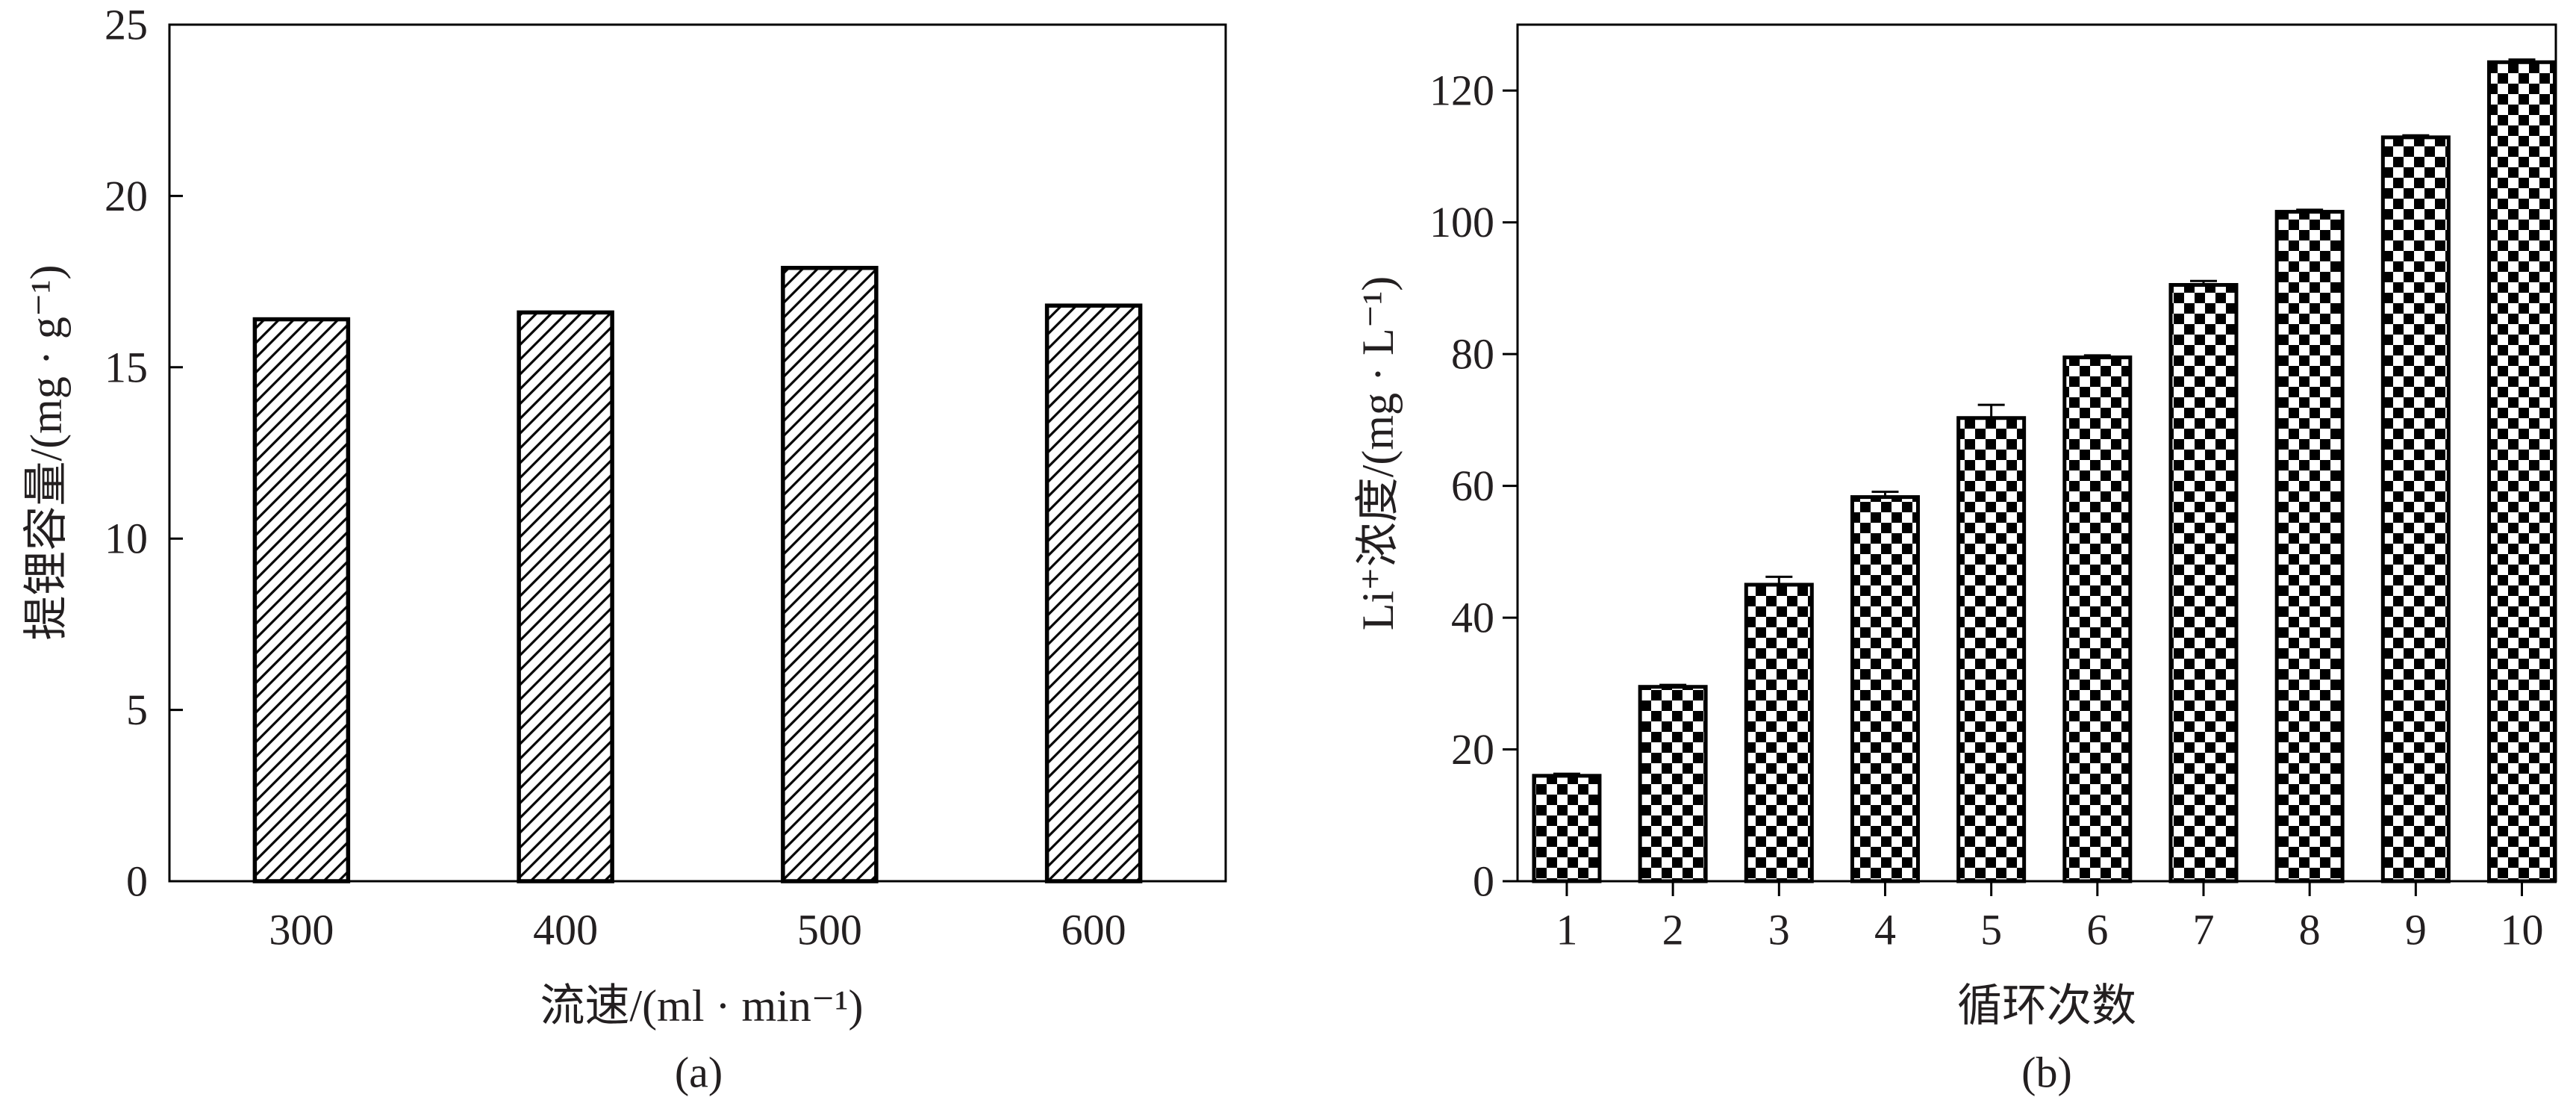  What do you see at coordinates (1093, 930) in the screenshot?
I see `x-tick-label: 600` at bounding box center [1093, 930].